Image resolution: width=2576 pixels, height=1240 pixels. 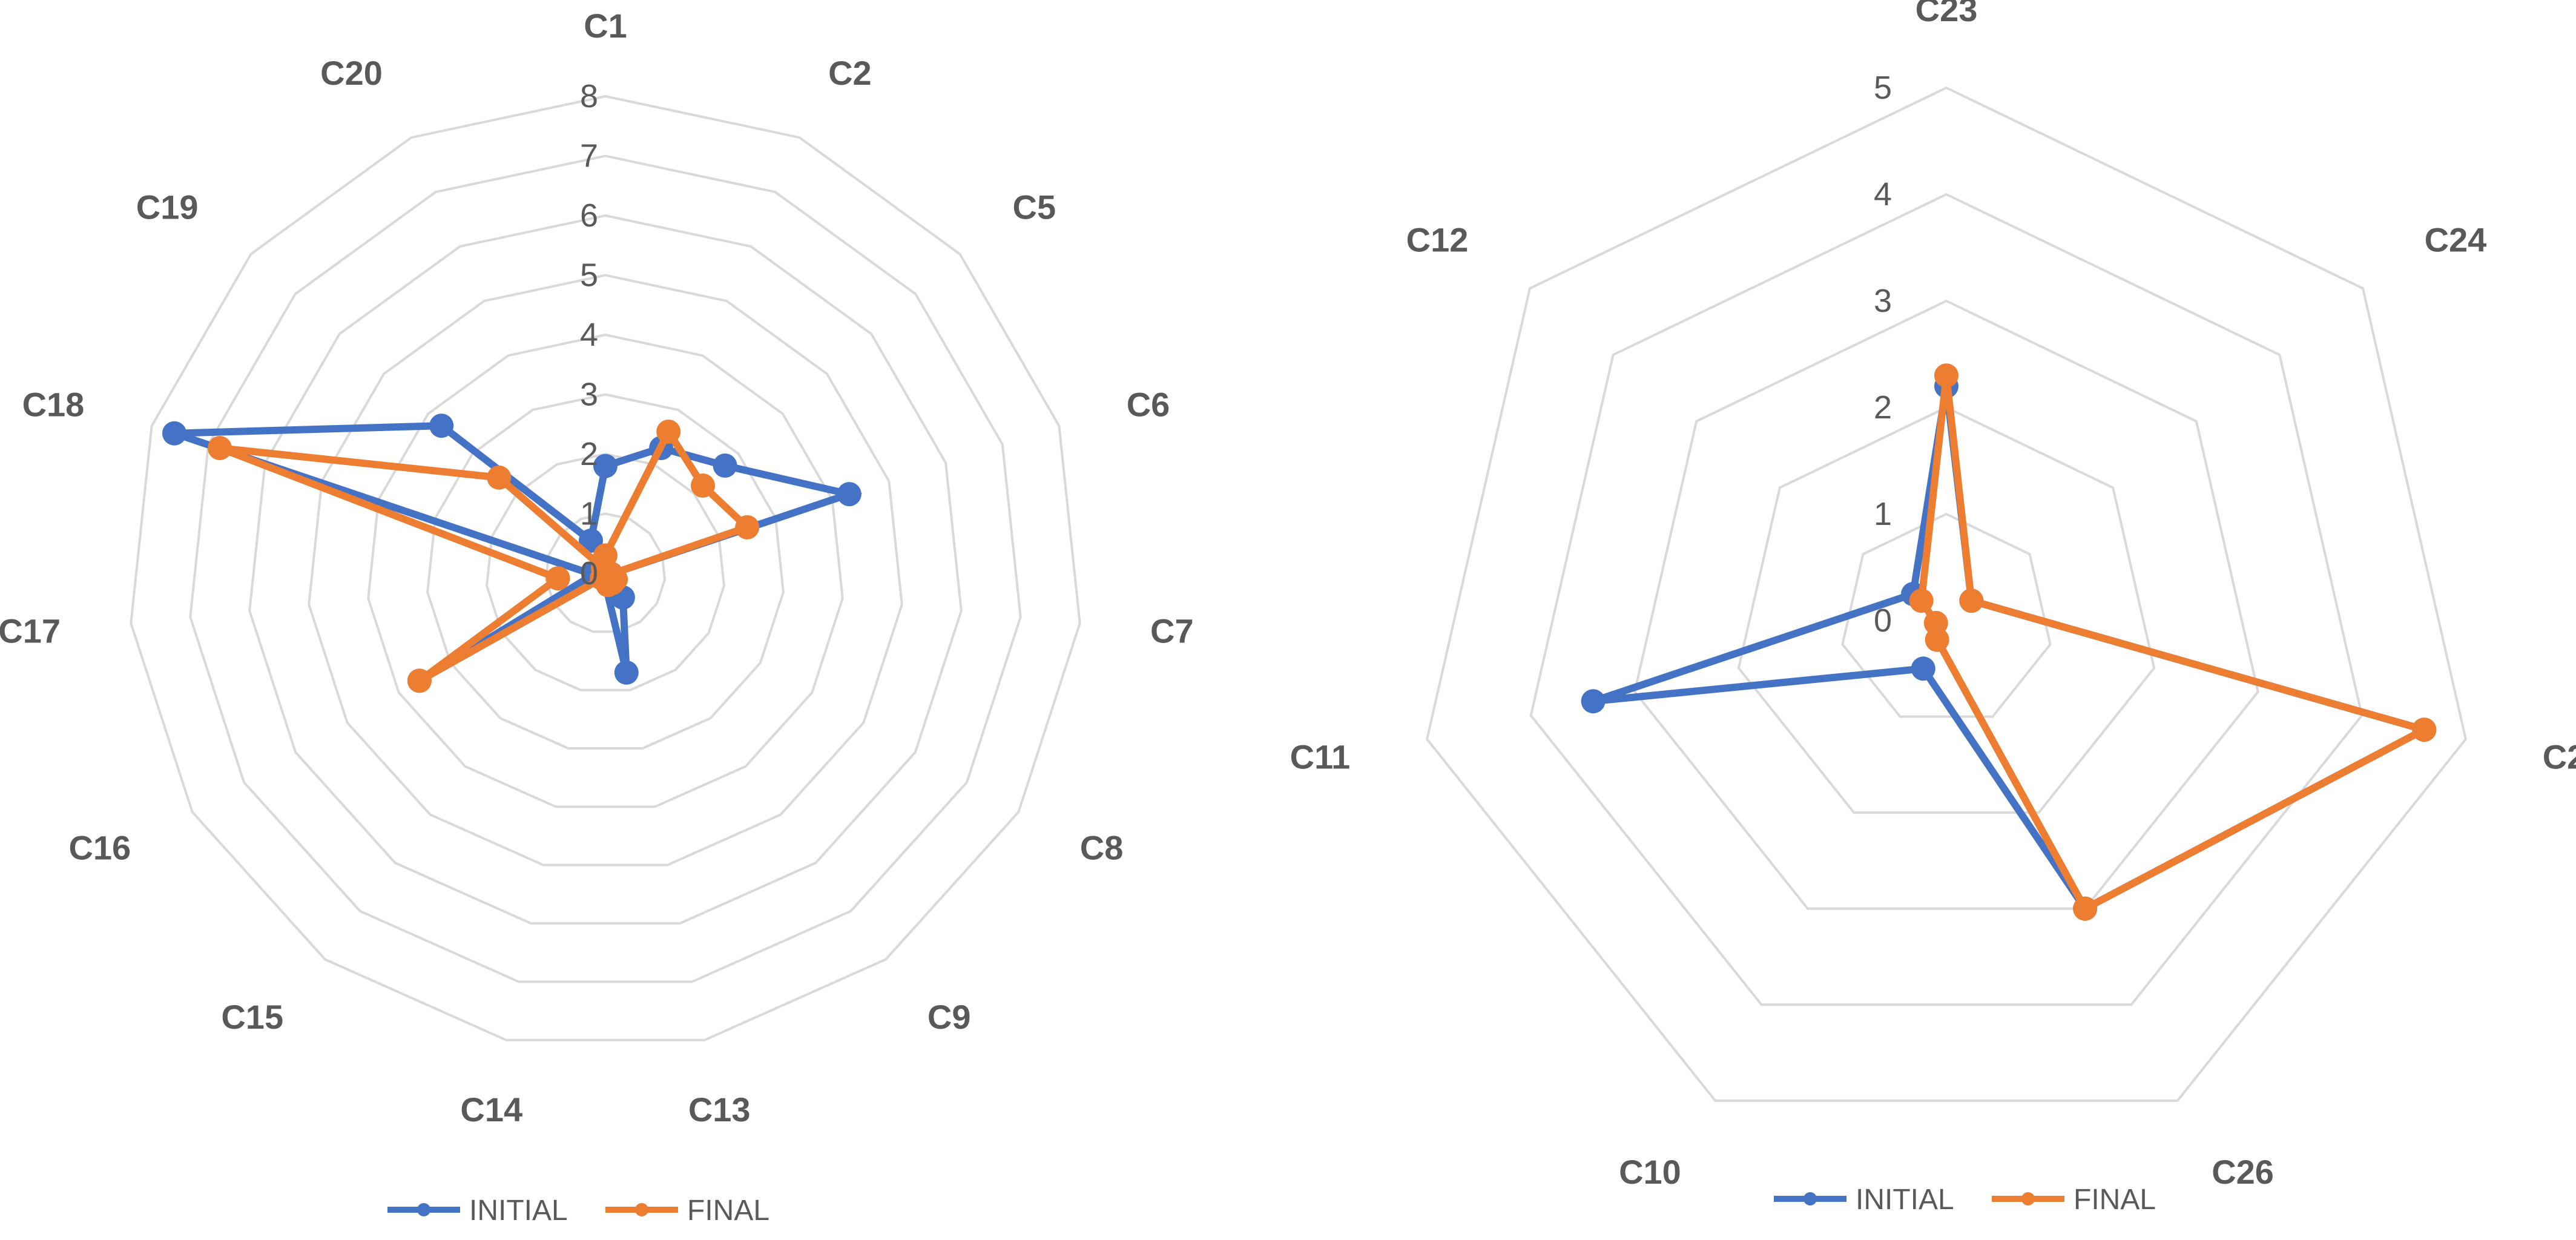 I want to click on axis-label-c17: C17, so click(x=30, y=631).